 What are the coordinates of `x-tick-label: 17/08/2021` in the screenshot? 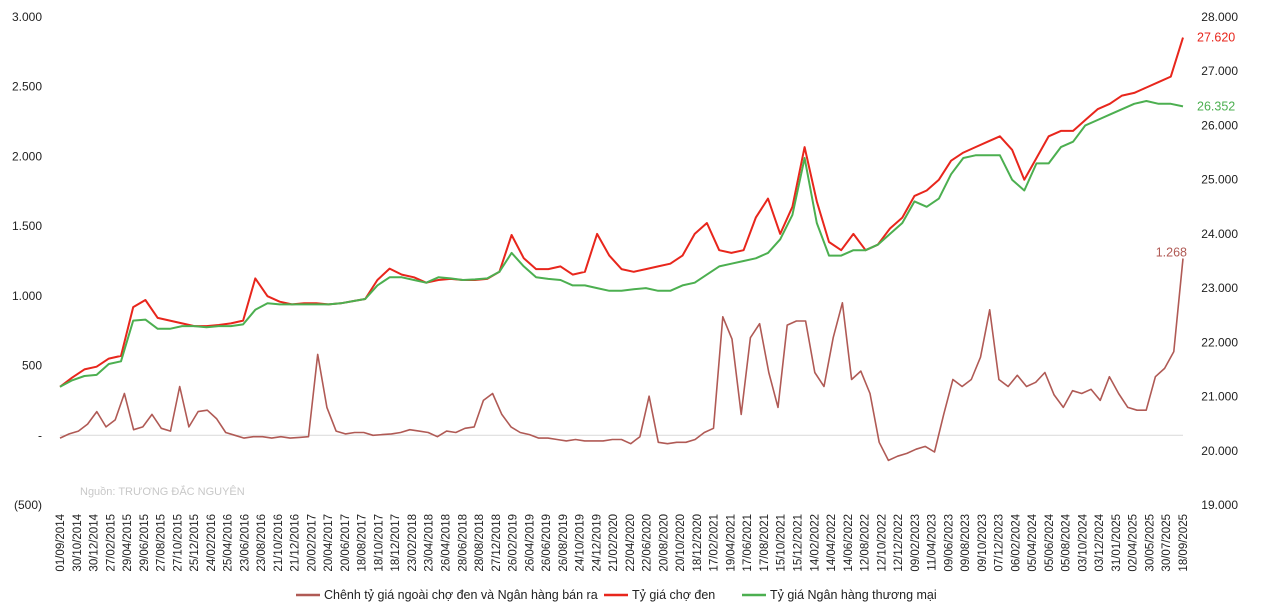 It's located at (765, 543).